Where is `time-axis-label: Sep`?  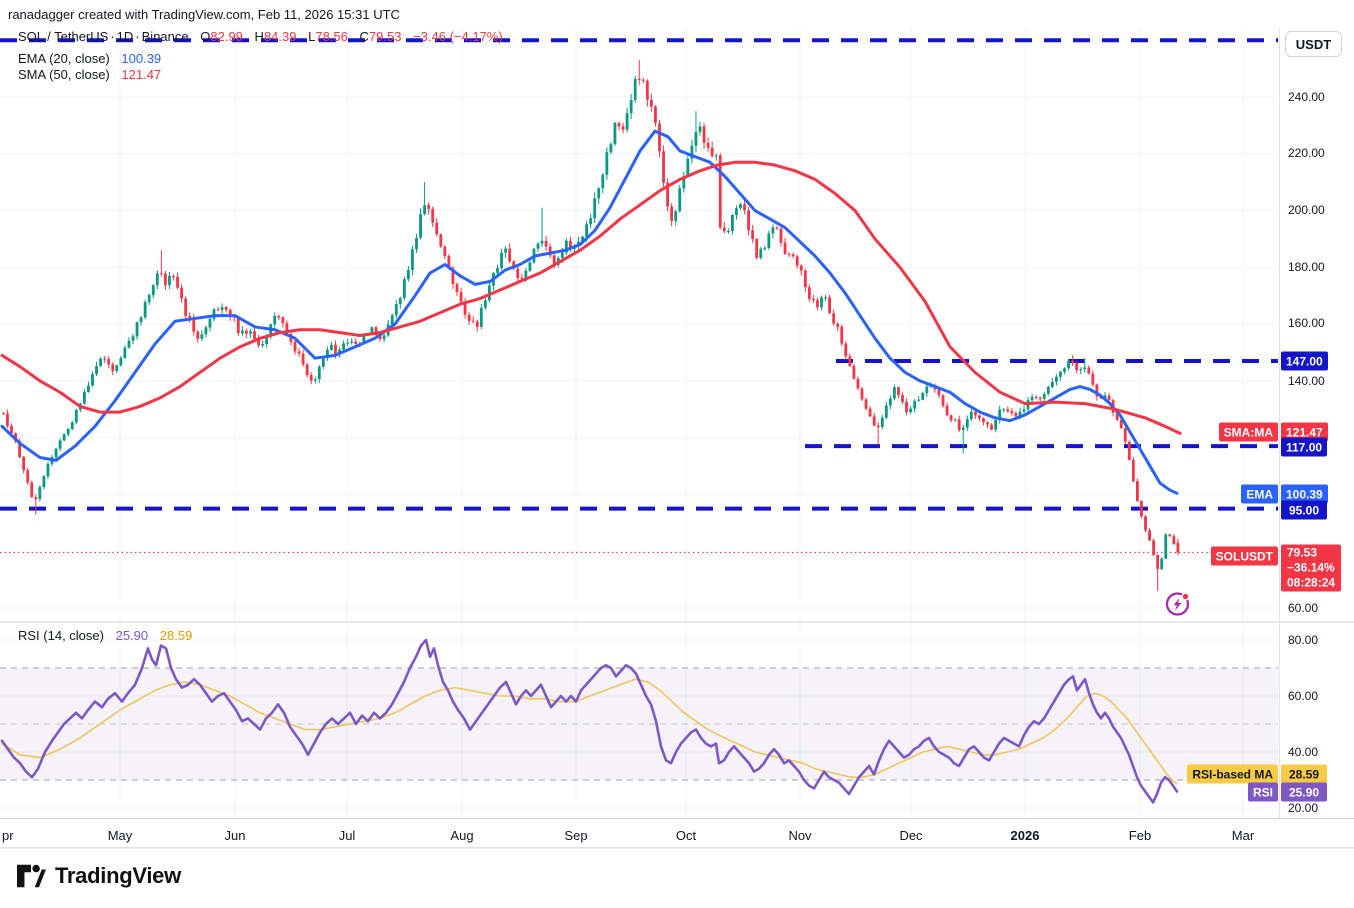
time-axis-label: Sep is located at coordinates (576, 835).